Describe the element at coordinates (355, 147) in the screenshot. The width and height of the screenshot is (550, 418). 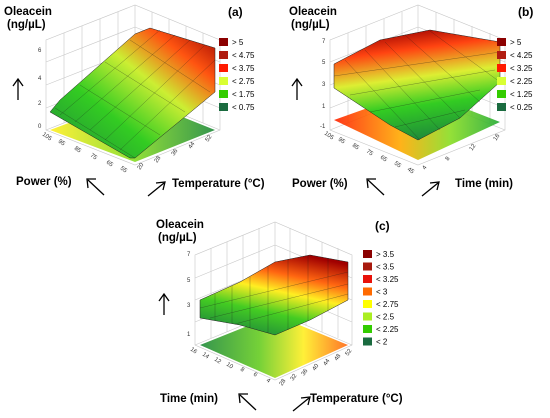
I see `panel-b-y-tick-4: 85` at that location.